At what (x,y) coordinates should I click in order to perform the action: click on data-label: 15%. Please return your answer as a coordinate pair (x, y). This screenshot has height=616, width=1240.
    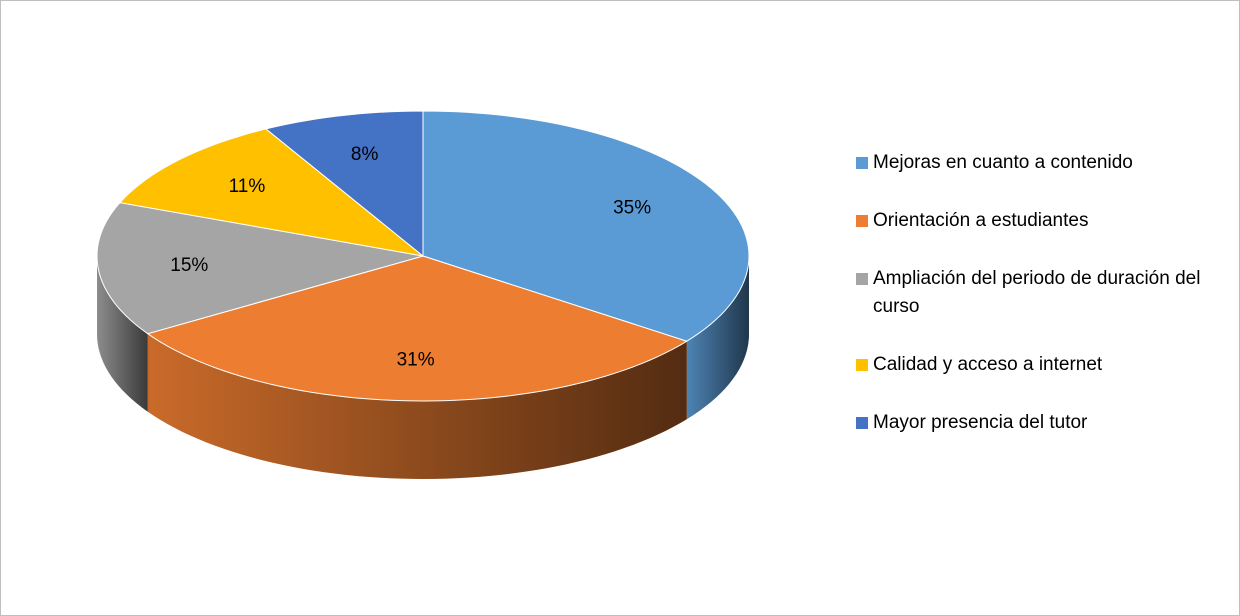
    Looking at the image, I should click on (189, 265).